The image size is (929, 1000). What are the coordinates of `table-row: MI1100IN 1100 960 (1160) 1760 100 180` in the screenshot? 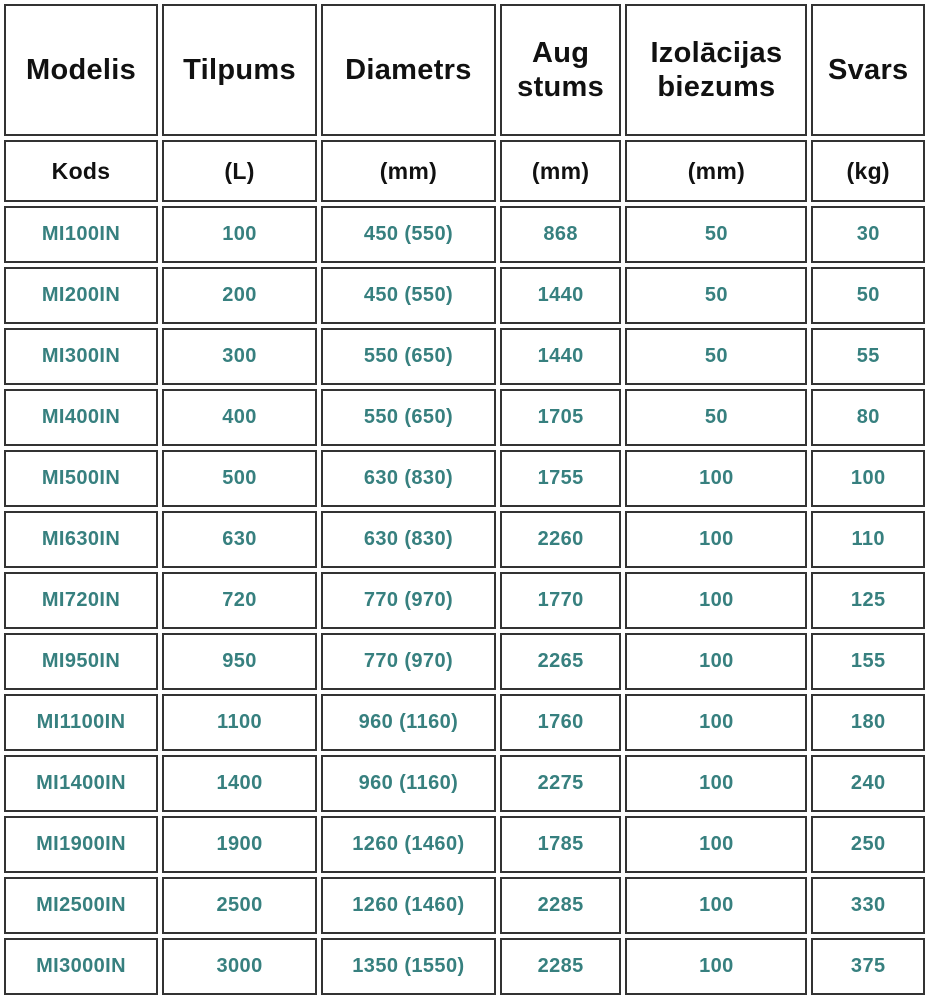 It's located at (464, 722).